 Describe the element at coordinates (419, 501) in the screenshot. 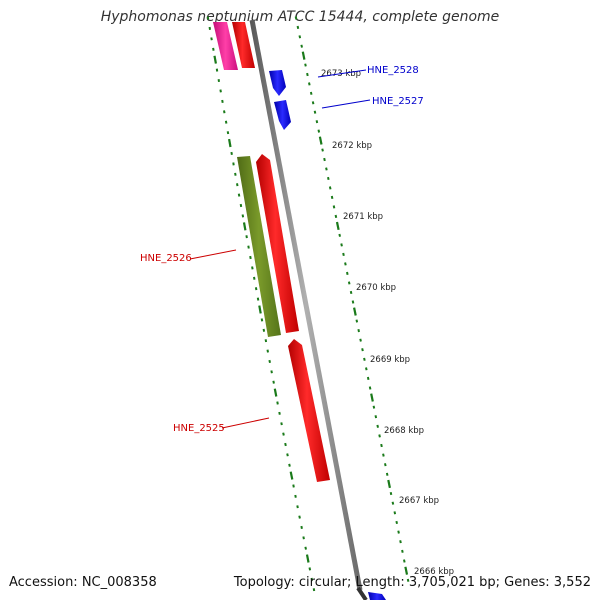

I see `tick-label: 2667 kbp` at that location.